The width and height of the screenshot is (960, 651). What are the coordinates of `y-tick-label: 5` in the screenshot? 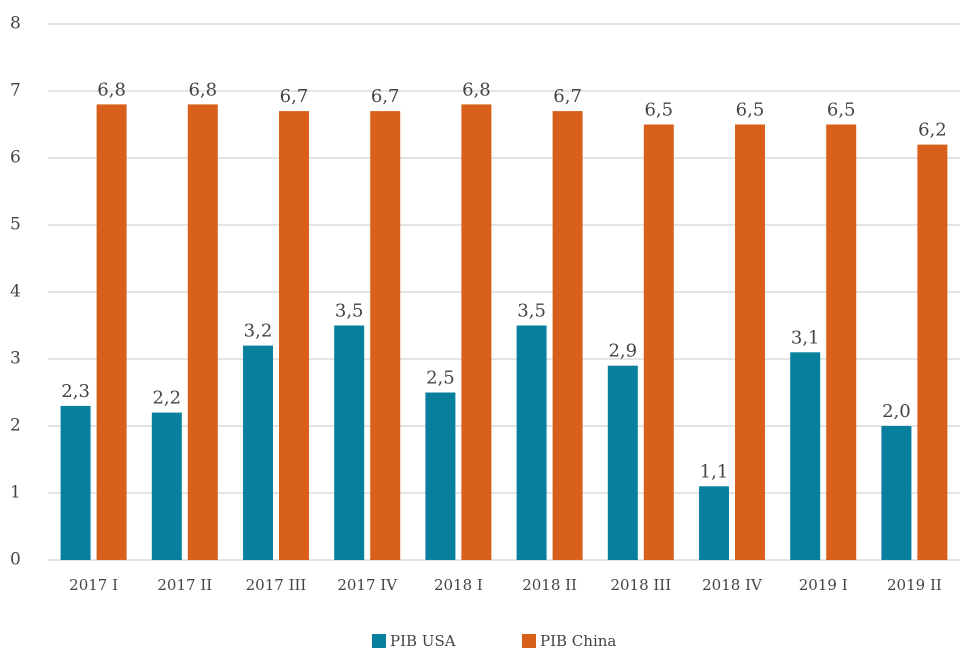 It's located at (15, 225).